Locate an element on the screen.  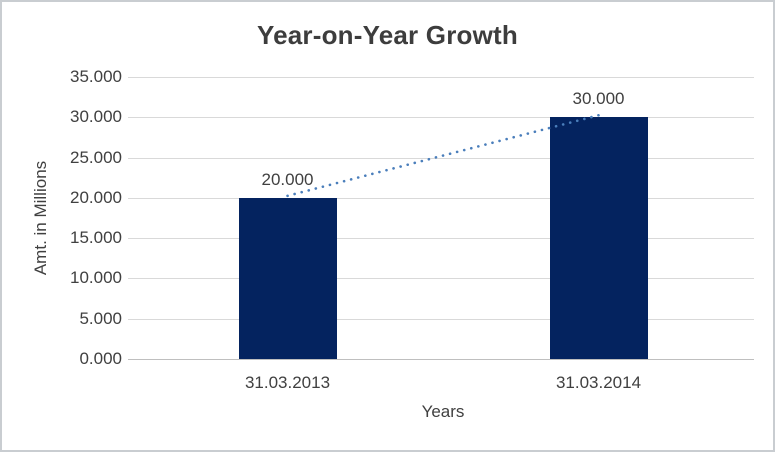
bar-2014 is located at coordinates (598, 238).